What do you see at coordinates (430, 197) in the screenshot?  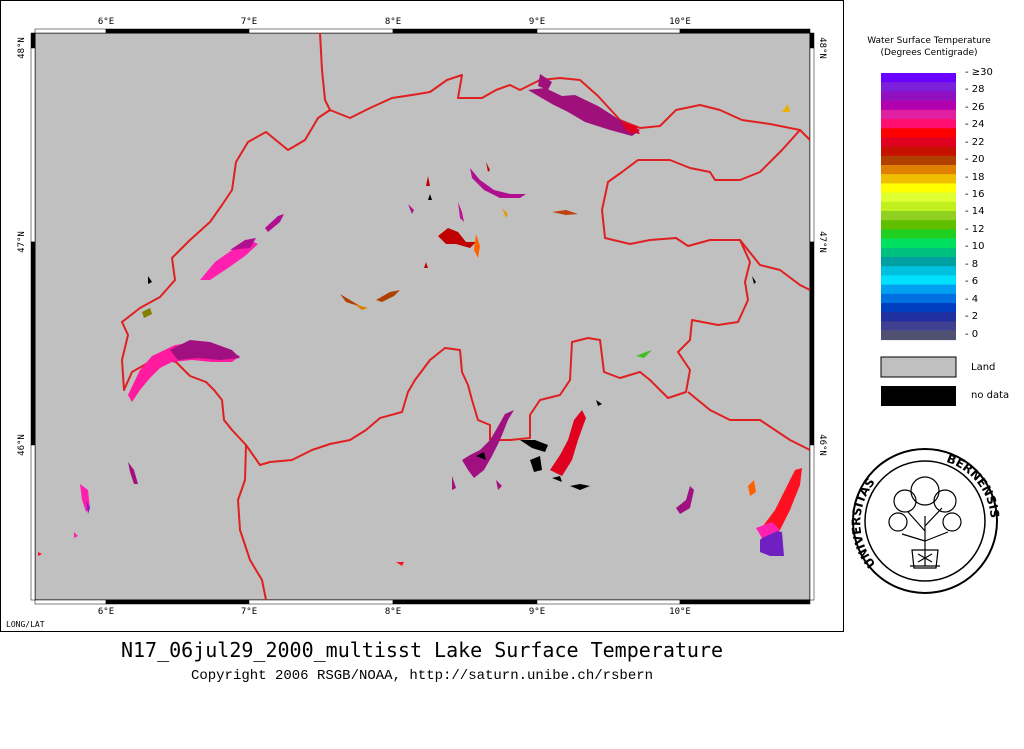 I see `lake-black-spot` at bounding box center [430, 197].